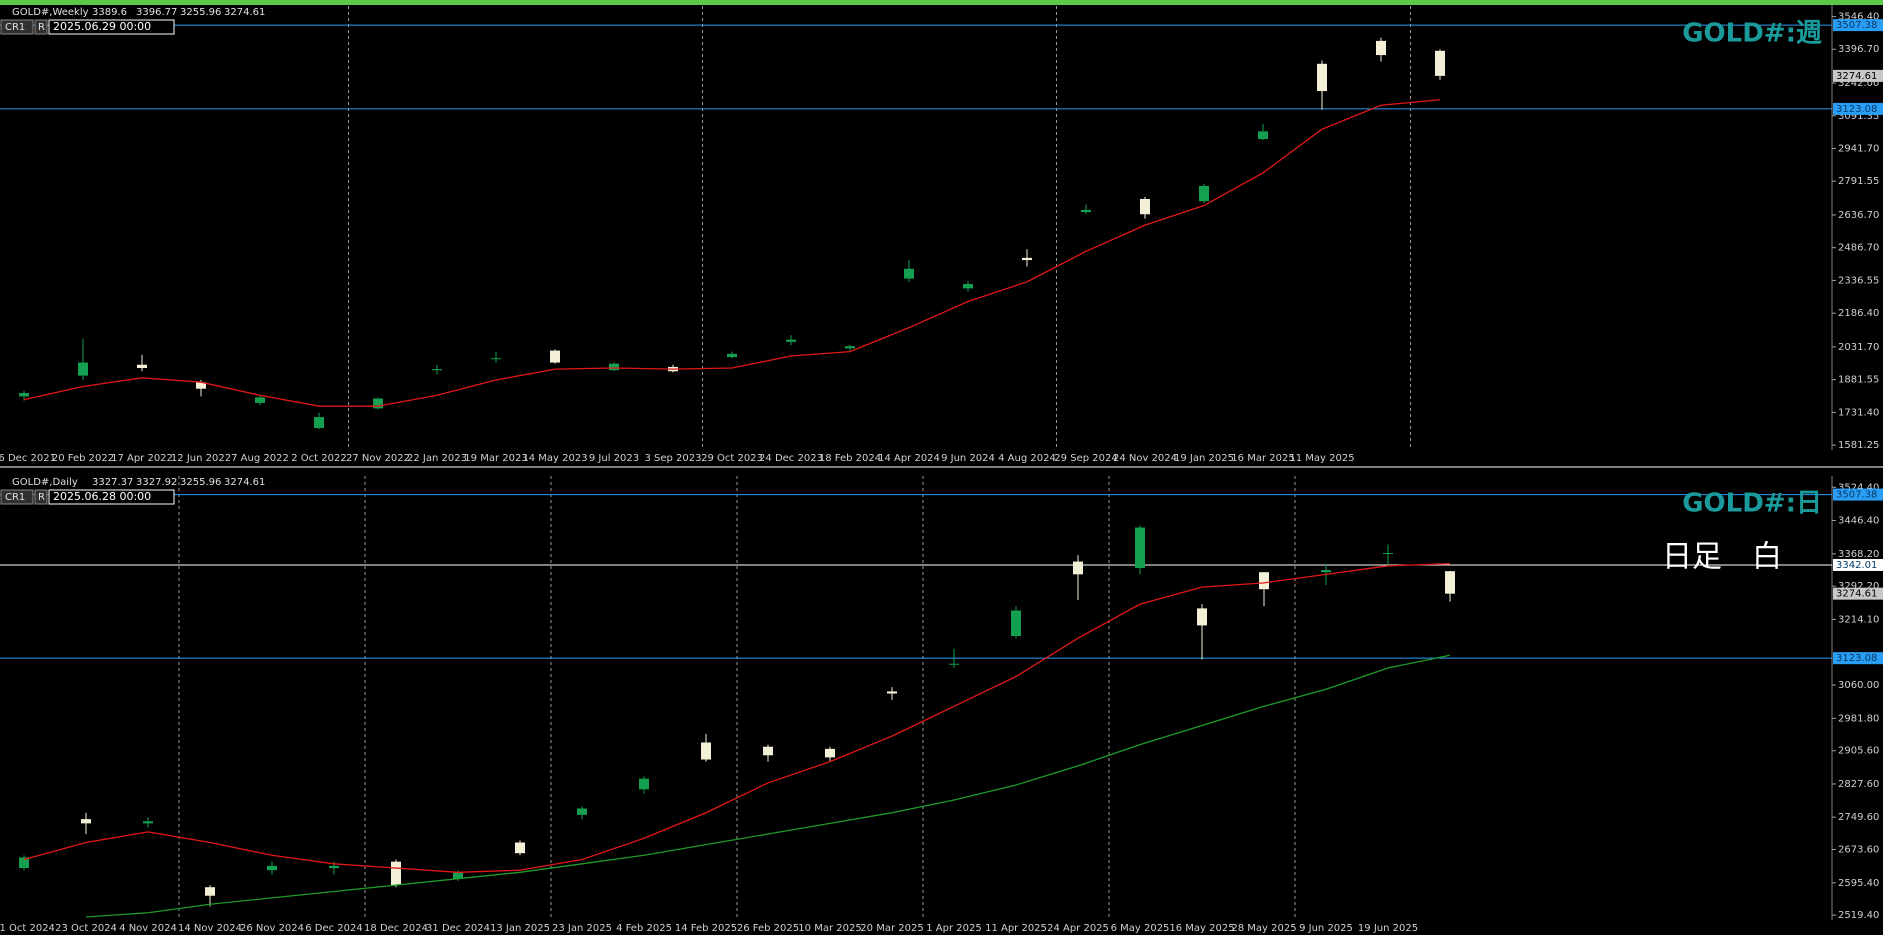 This screenshot has height=935, width=1883. What do you see at coordinates (1858, 215) in the screenshot?
I see `y-tick-label: 2636.70` at bounding box center [1858, 215].